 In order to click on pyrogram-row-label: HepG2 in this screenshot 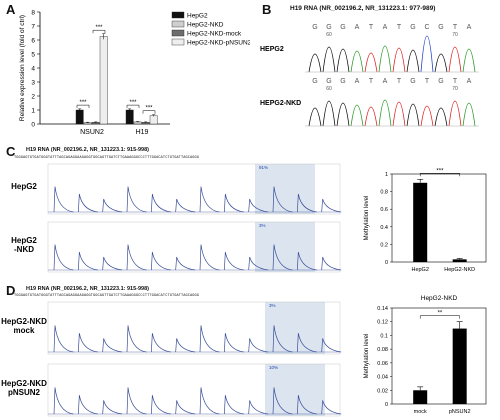, I will do `click(24, 186)`.